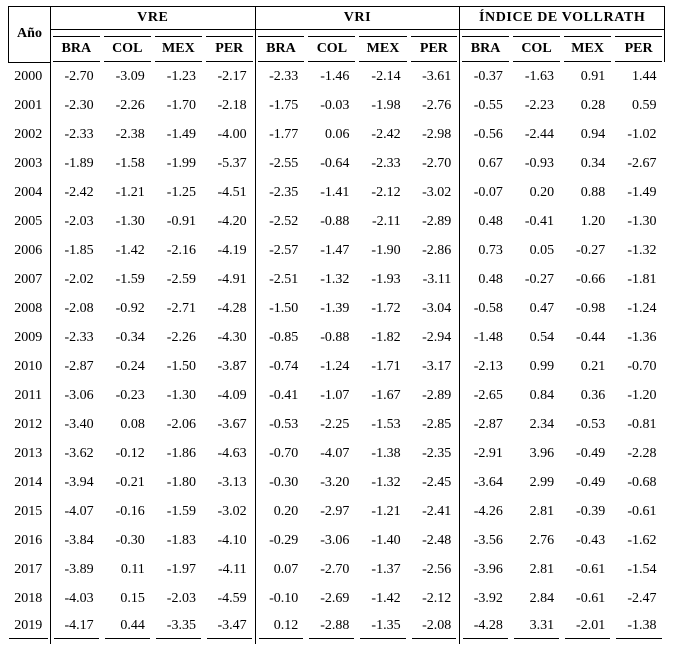  I want to click on cell-number: -1.83, so click(181, 540).